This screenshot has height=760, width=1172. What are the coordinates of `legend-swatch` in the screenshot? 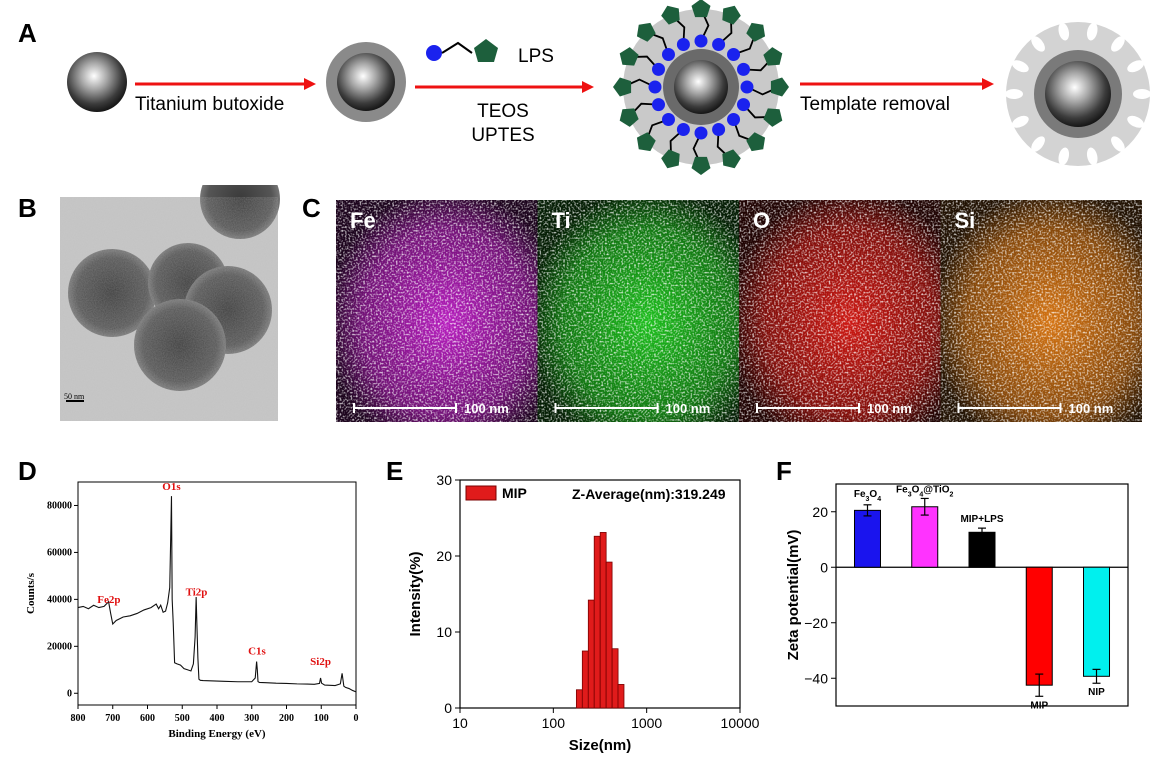 It's located at (481, 493).